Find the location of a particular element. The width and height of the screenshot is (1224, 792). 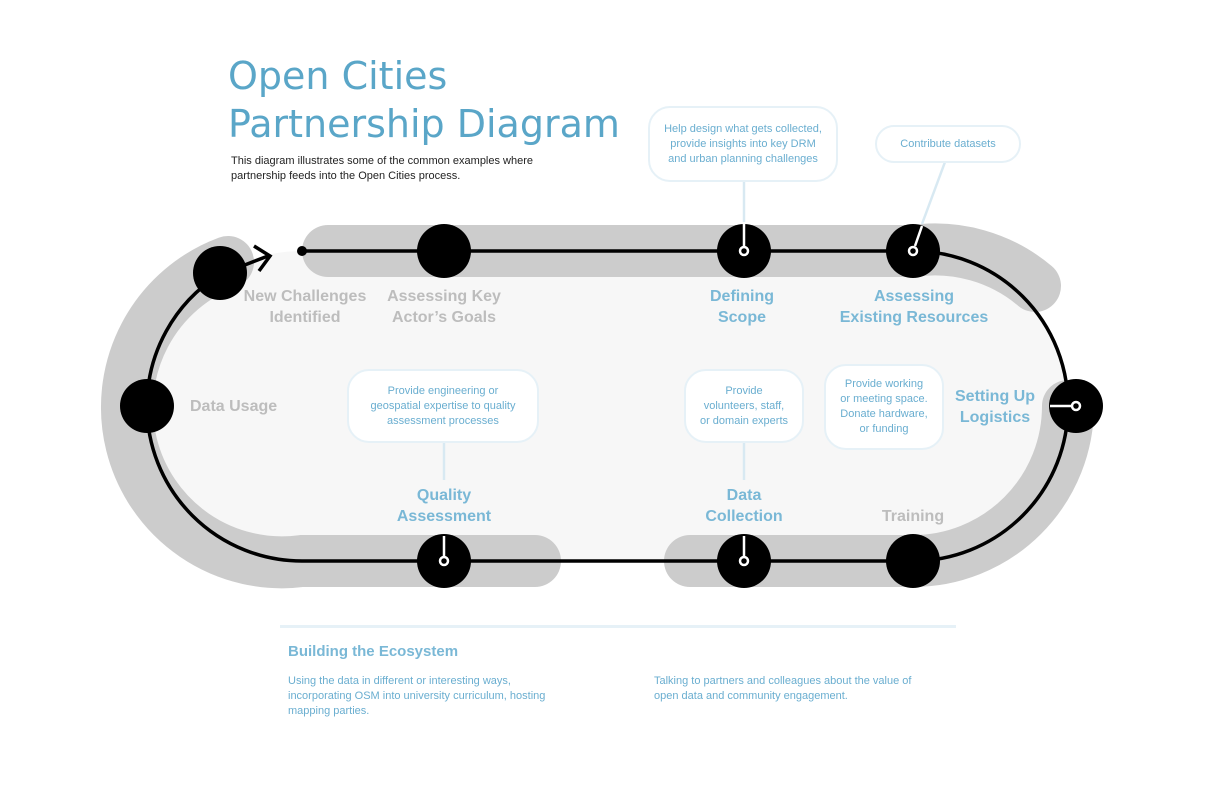

start-dot is located at coordinates (302, 251).